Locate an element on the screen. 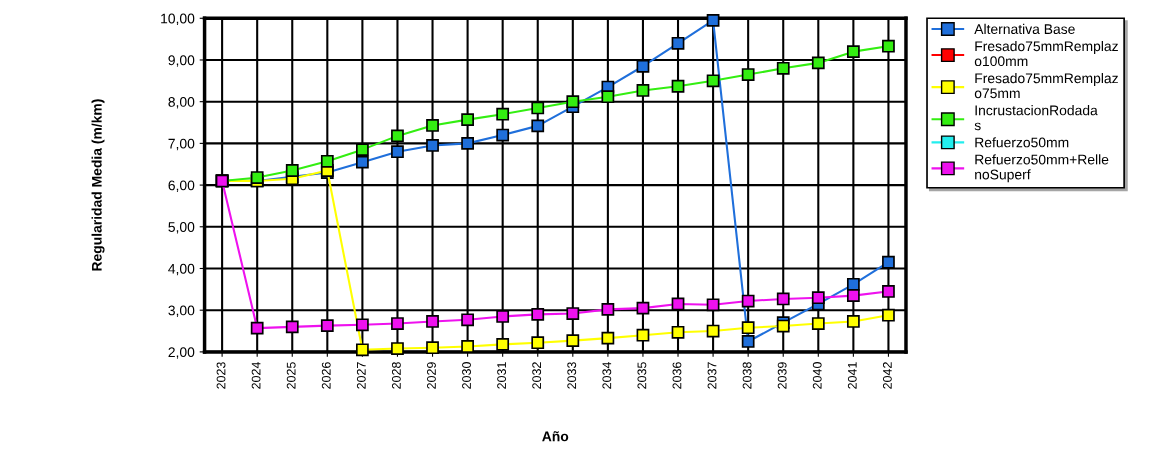 The width and height of the screenshot is (1169, 457). legend-label: Fresado75mmRemplazo75mm is located at coordinates (1046, 86).